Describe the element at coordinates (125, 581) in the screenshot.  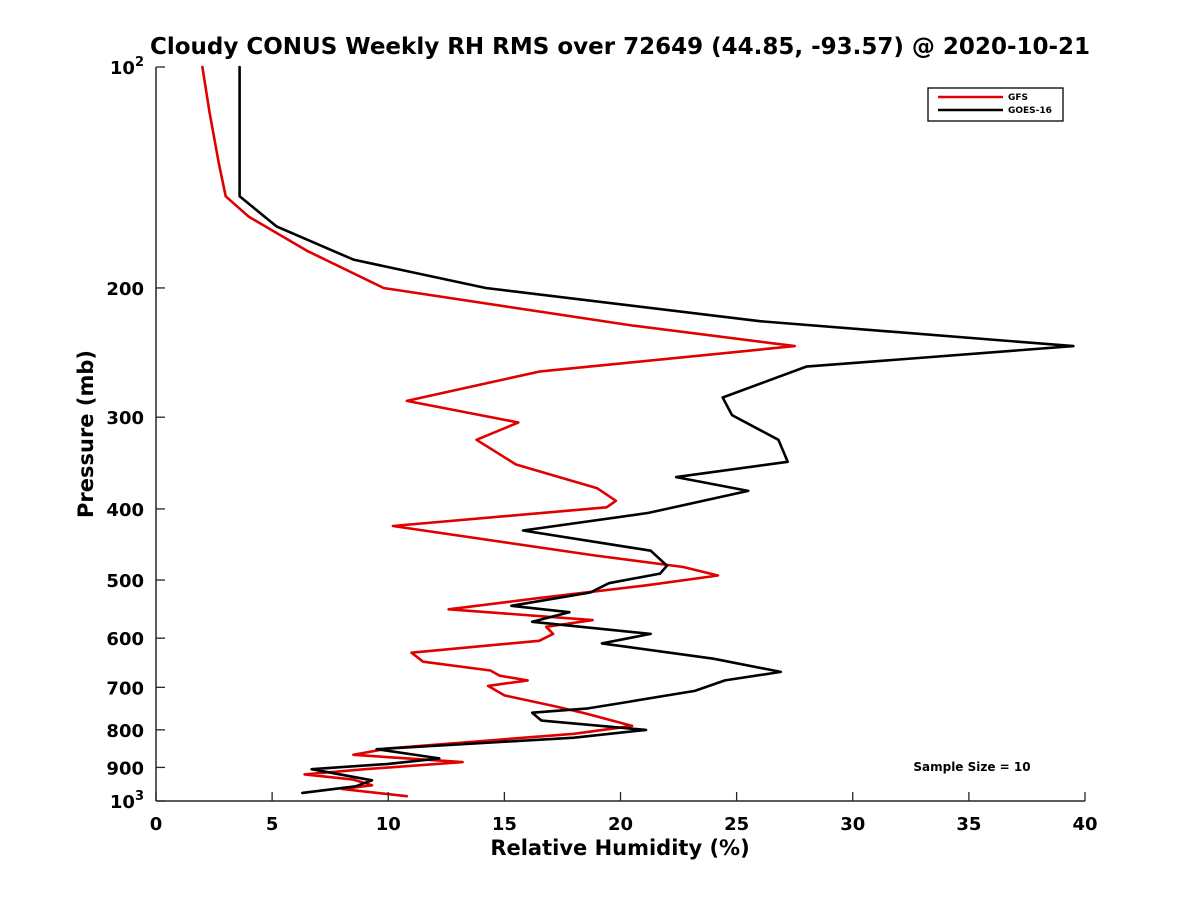
I see `y-tick-label: 500` at that location.